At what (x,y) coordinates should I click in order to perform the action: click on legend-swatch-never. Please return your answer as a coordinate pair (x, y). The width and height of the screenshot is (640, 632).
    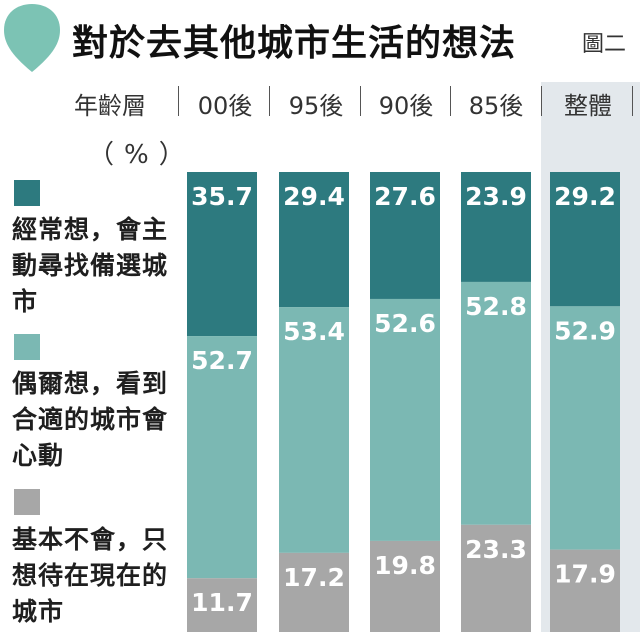
    Looking at the image, I should click on (27, 502).